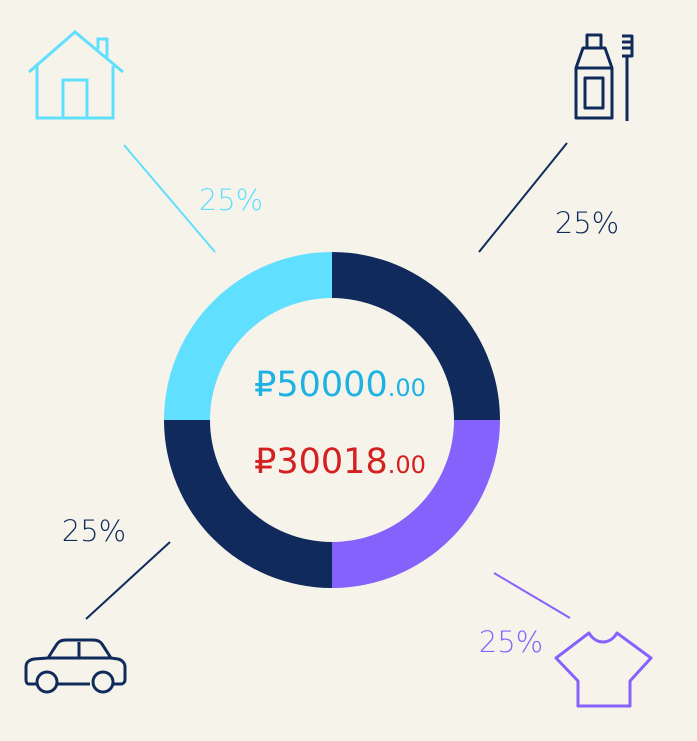 This screenshot has height=741, width=697. I want to click on leader-line-transport, so click(128, 580).